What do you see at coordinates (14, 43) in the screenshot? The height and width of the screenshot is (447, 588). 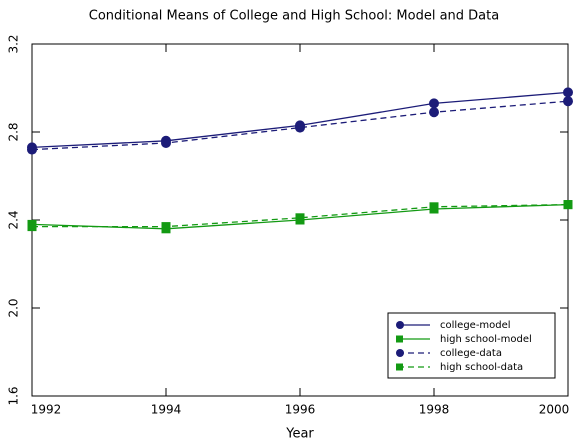 I see `y-tick-label: 3.2` at bounding box center [14, 43].